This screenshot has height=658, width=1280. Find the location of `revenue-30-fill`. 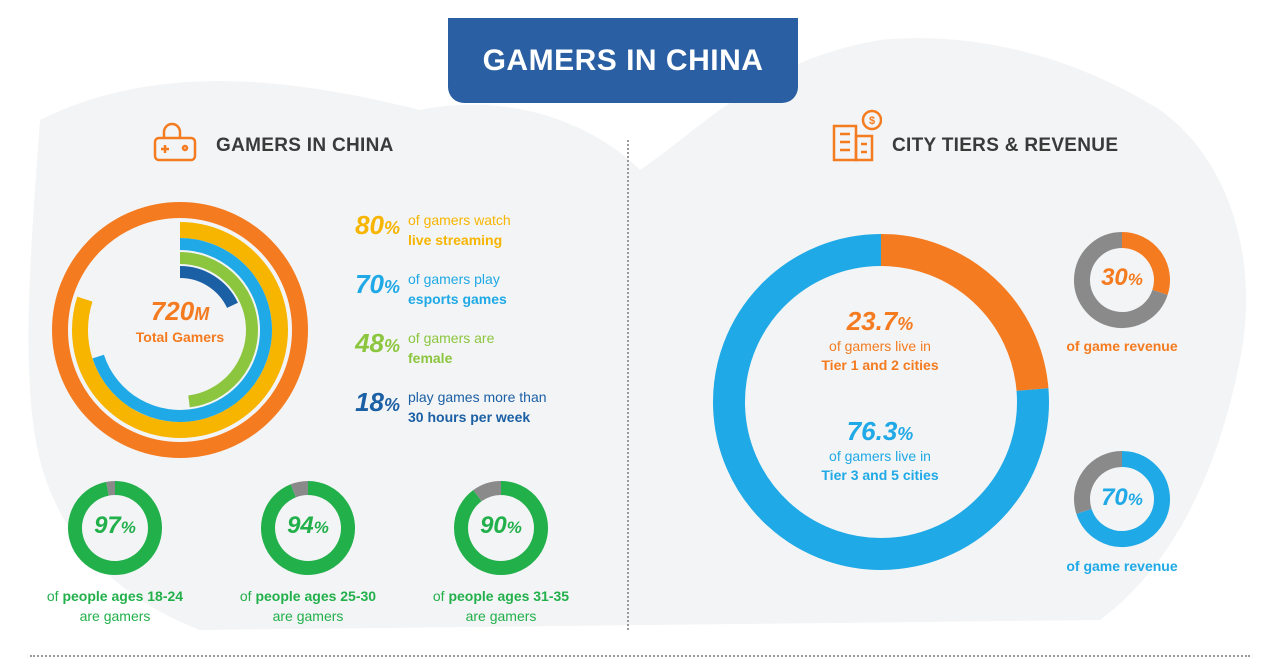

revenue-30-fill is located at coordinates (1145, 263).